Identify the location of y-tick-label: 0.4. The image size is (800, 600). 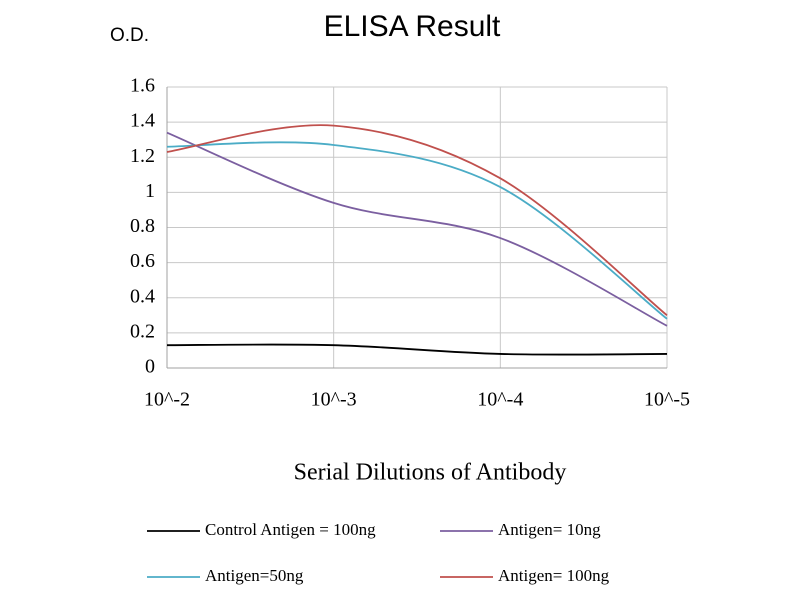
(142, 296).